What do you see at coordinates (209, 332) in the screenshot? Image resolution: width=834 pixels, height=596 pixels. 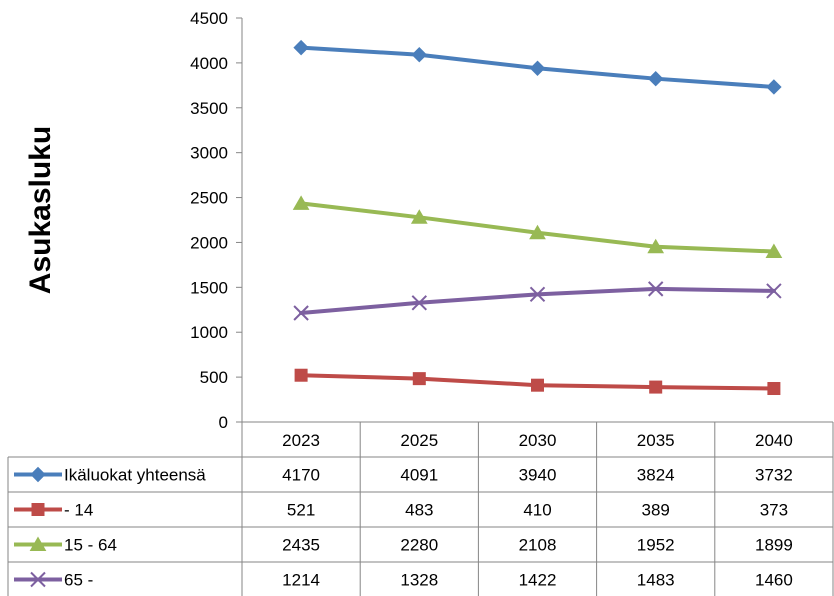 I see `y-tick-label: 1000` at bounding box center [209, 332].